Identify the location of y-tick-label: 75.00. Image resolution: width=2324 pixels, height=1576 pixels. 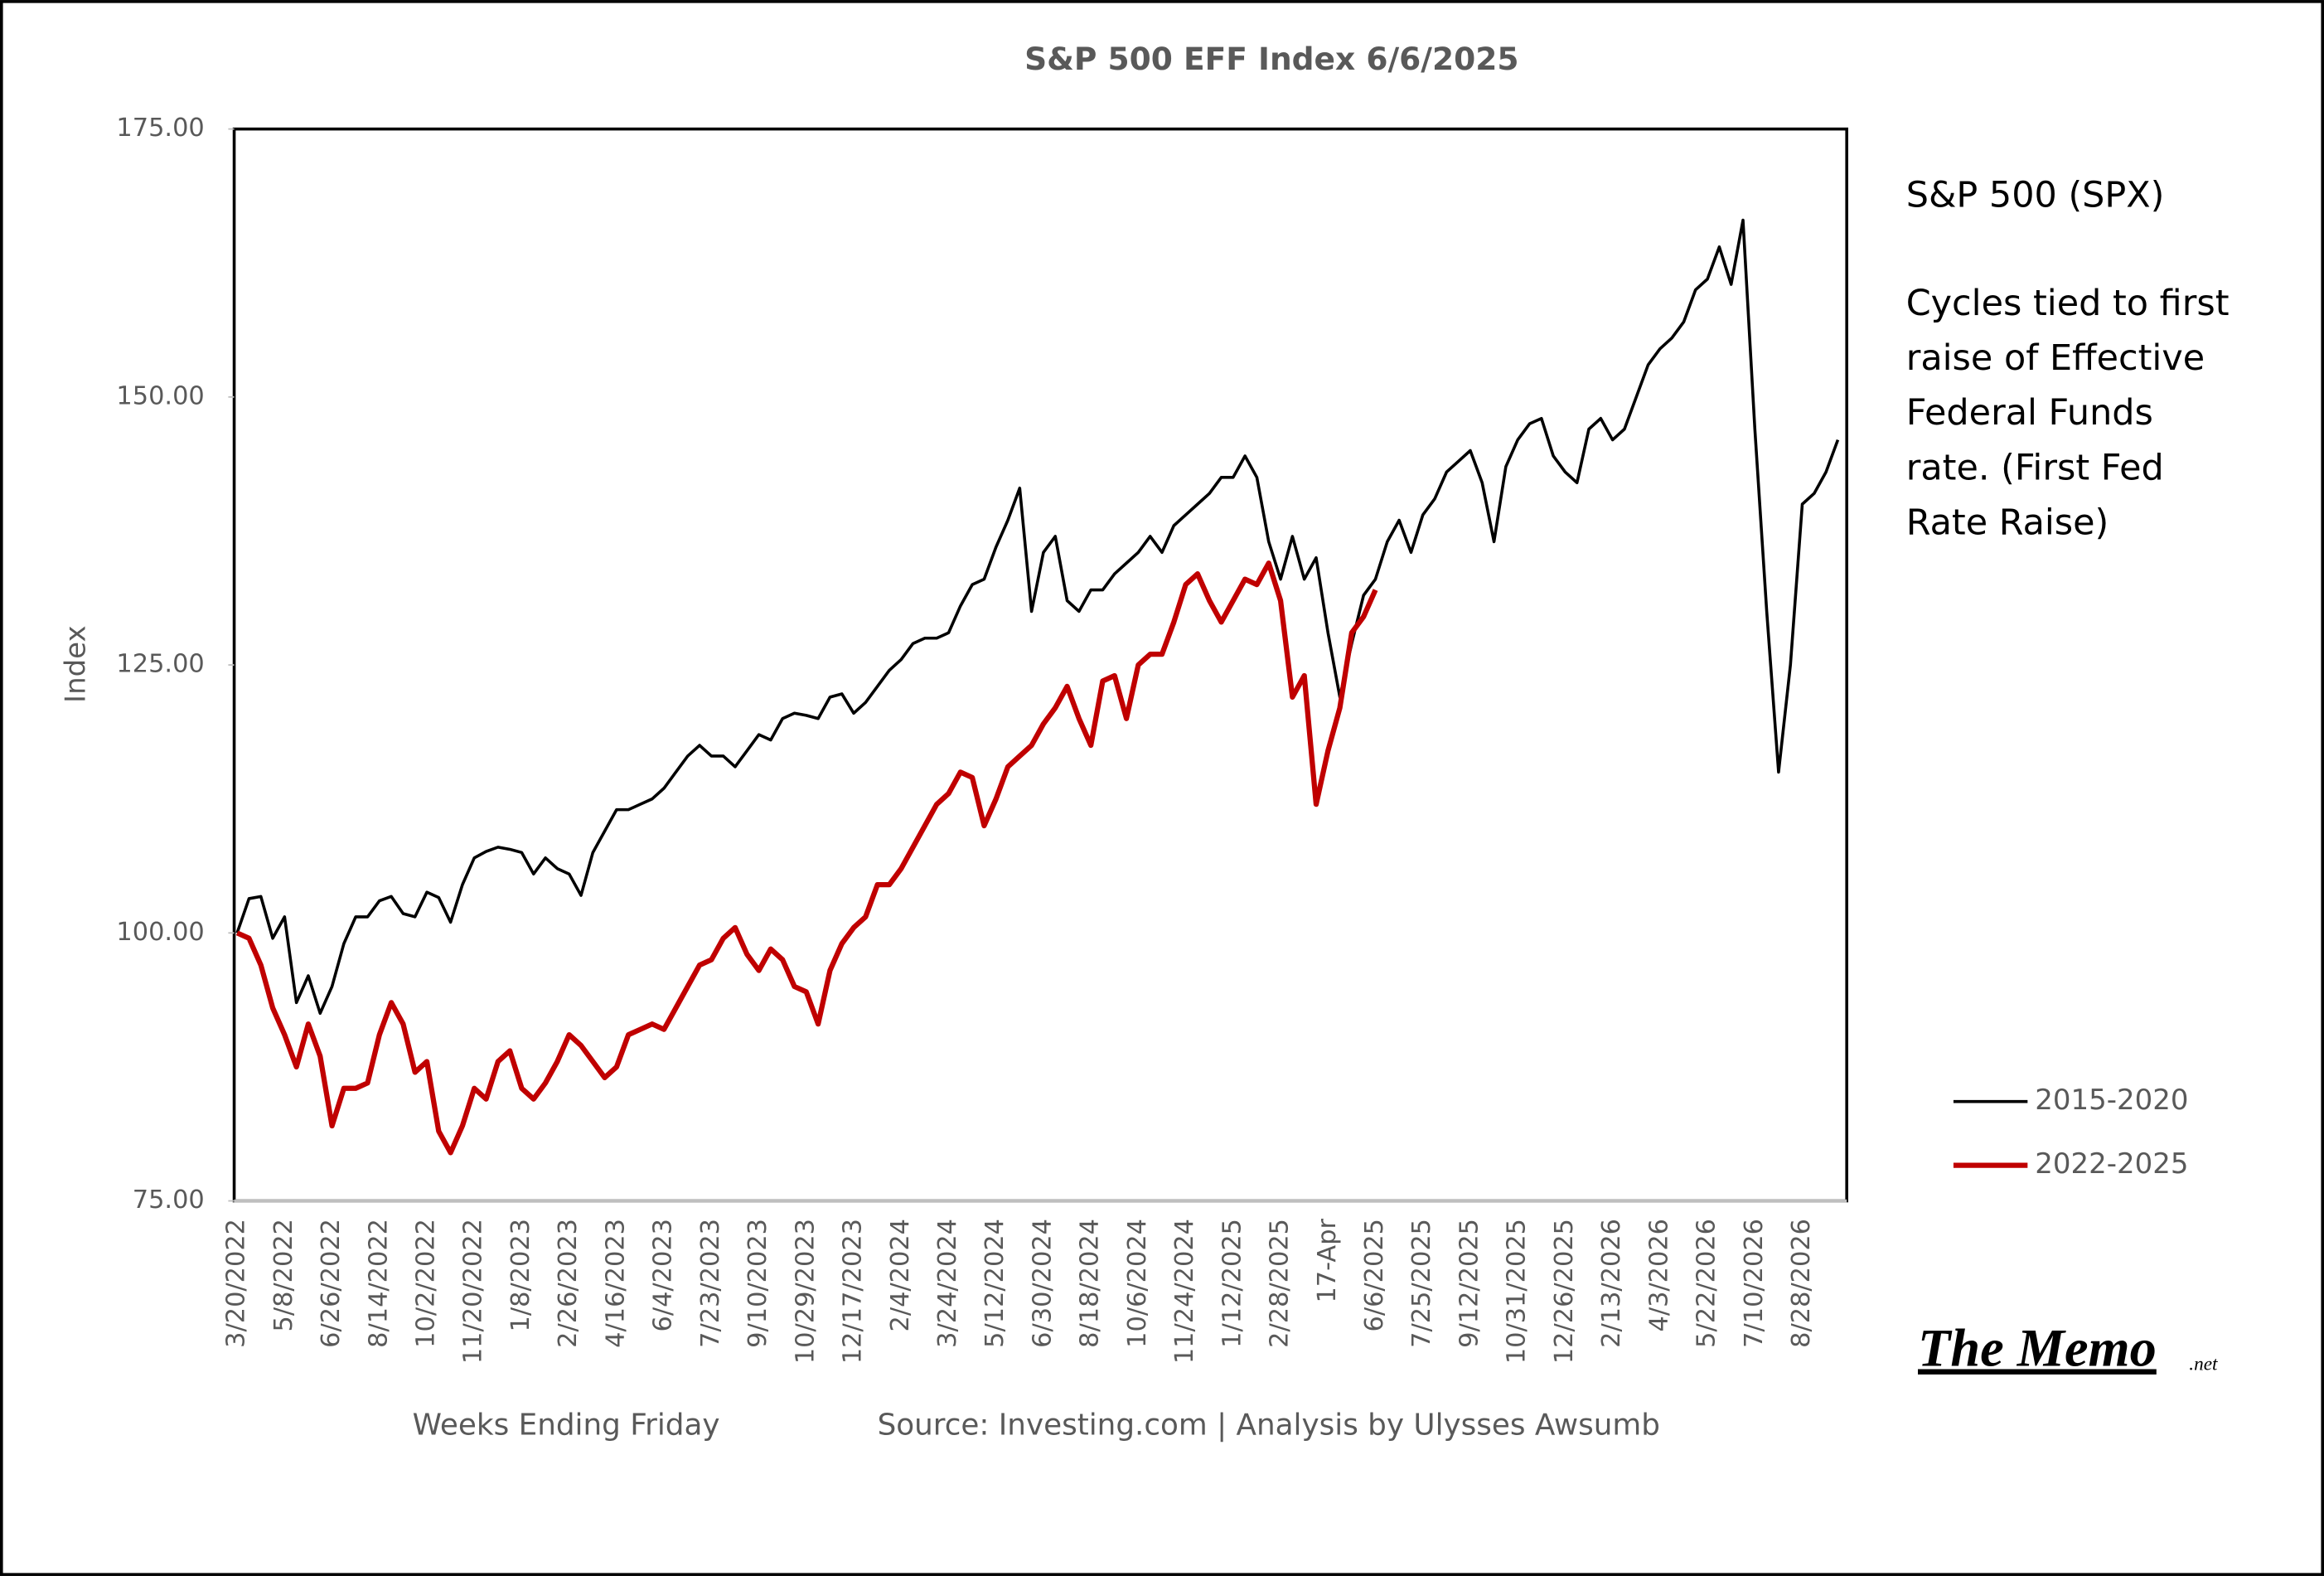
(169, 1200).